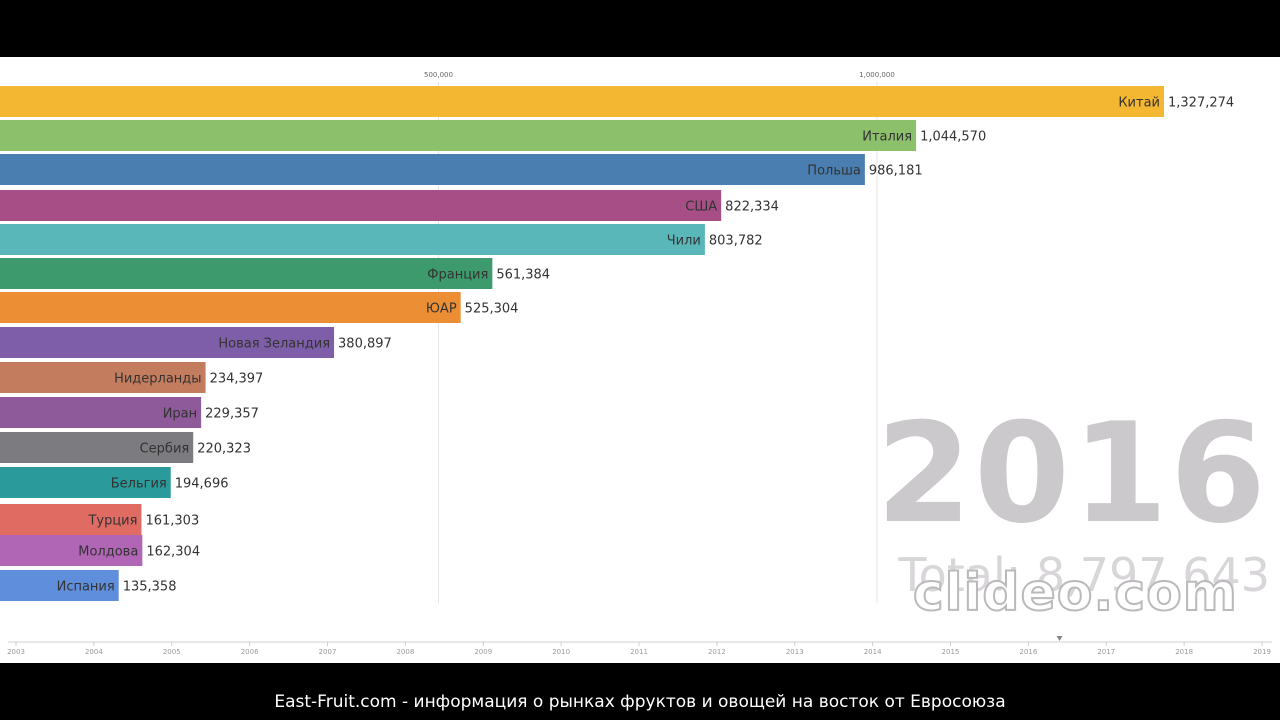 Image resolution: width=1280 pixels, height=720 pixels. Describe the element at coordinates (365, 344) in the screenshot. I see `bar-value-label: 380,897` at that location.